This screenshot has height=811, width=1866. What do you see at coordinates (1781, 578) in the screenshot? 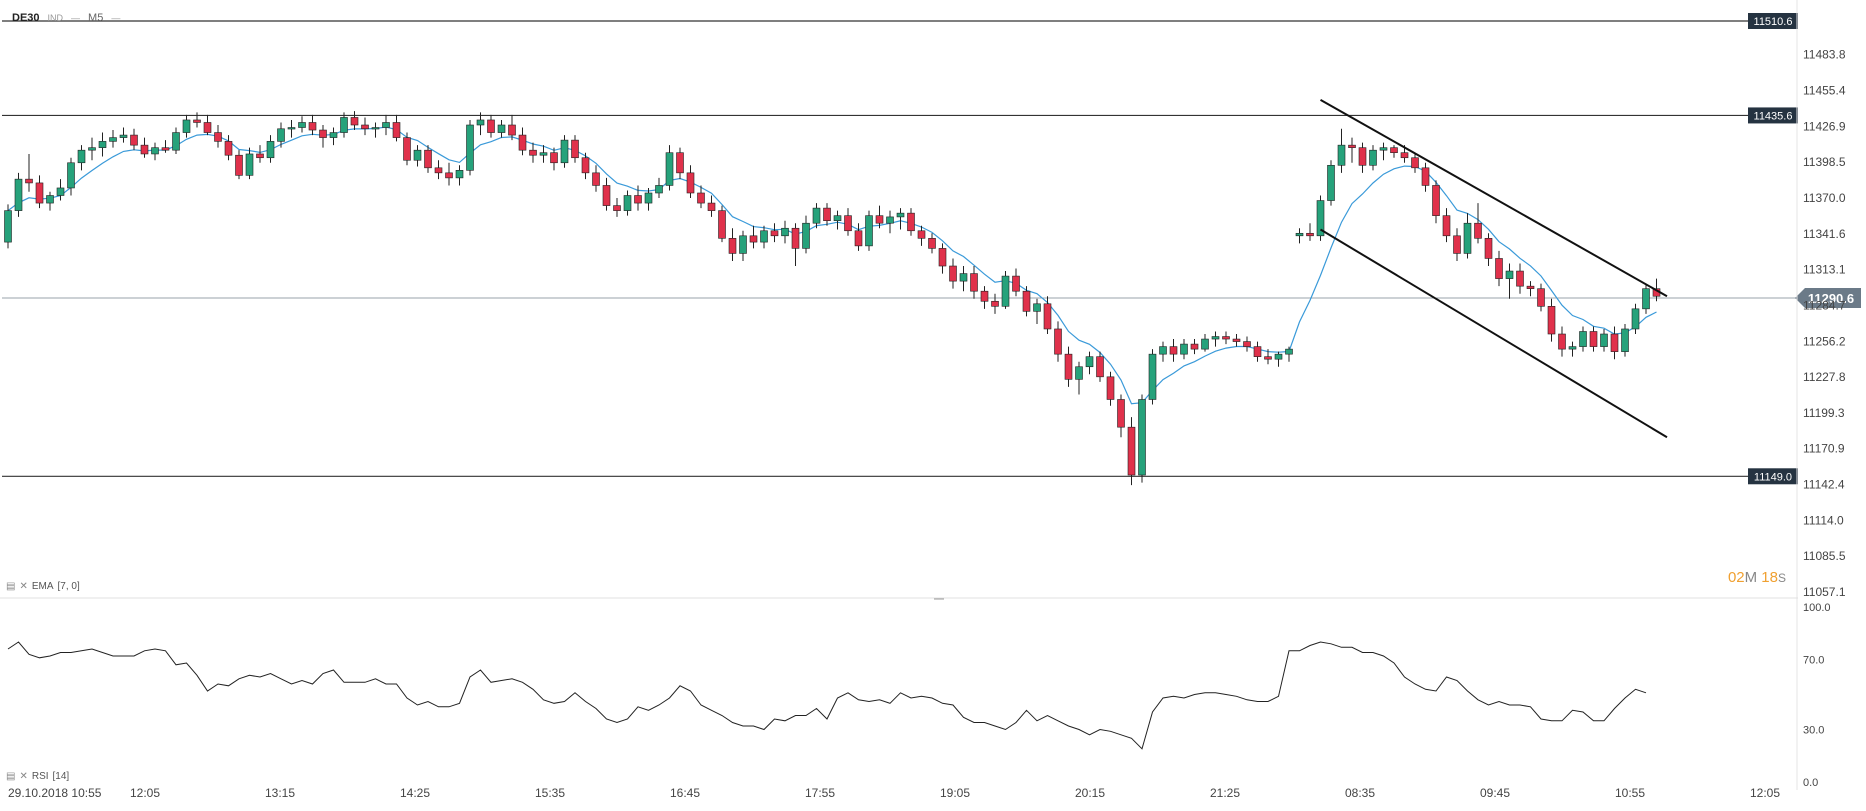
I see `timer-s-label: S` at bounding box center [1781, 578].